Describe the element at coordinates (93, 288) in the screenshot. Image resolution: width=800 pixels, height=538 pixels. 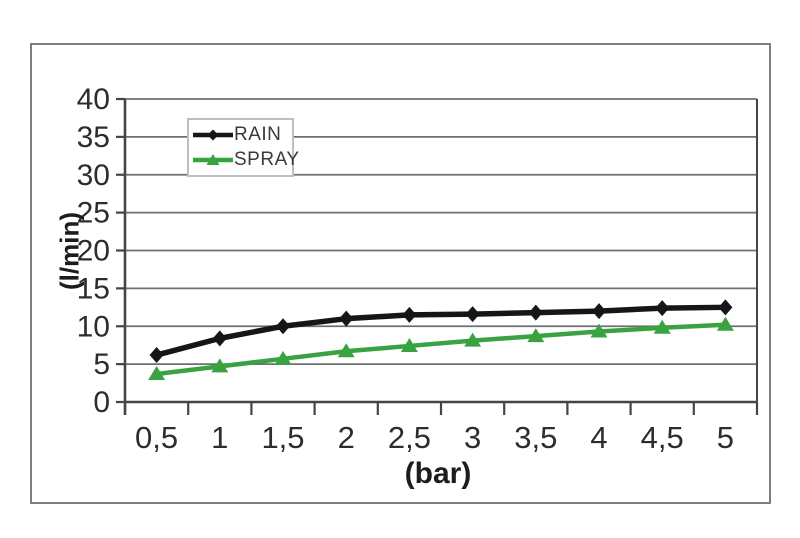
I see `y-tick-label: 15` at that location.